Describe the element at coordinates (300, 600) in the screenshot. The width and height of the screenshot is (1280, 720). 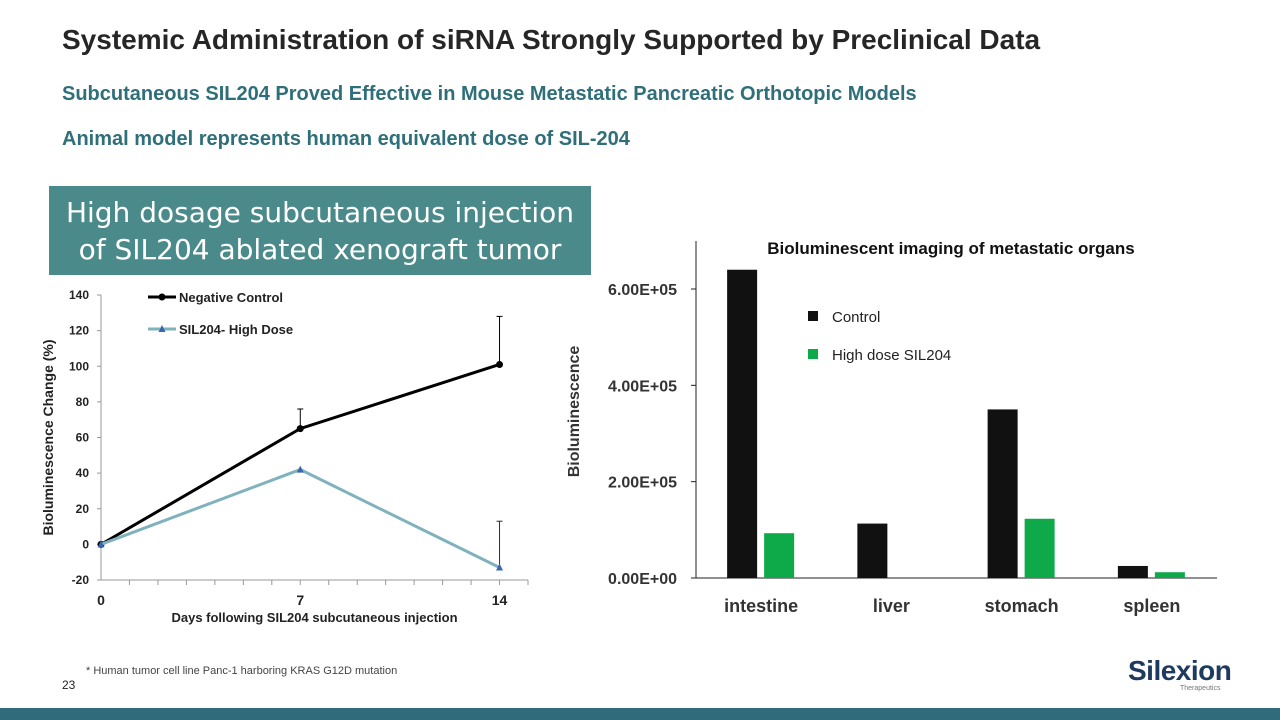
I see `line-x-tick-label: 7` at that location.